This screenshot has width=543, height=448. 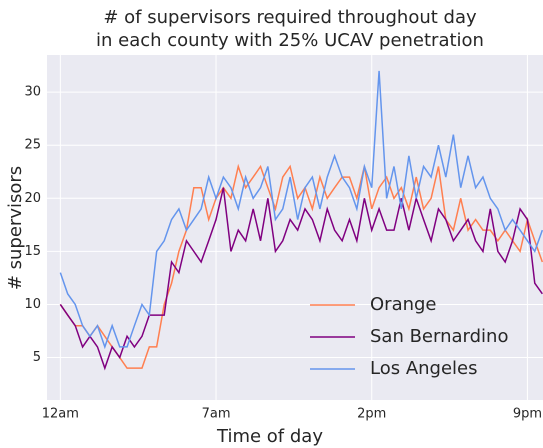 I want to click on chart-title: in each county with 25% UCAV penetration, so click(x=290, y=40).